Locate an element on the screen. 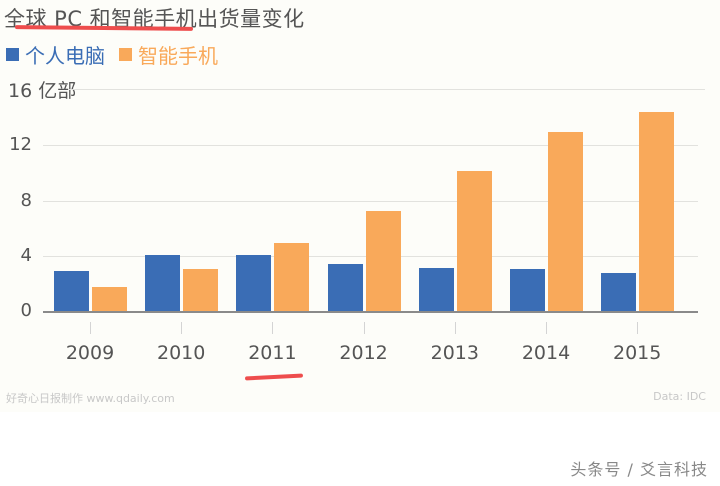 This screenshot has width=720, height=486. watermark: 头条号 / 爻言科技 is located at coordinates (639, 469).